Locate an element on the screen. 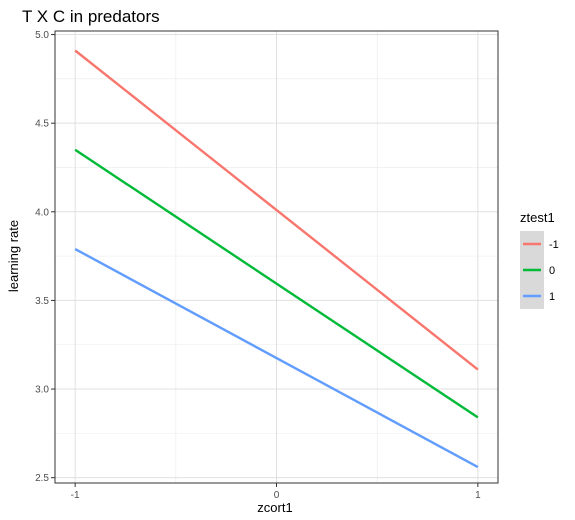 Image resolution: width=575 pixels, height=520 pixels. x-axis: -1 0 1 is located at coordinates (276, 492).